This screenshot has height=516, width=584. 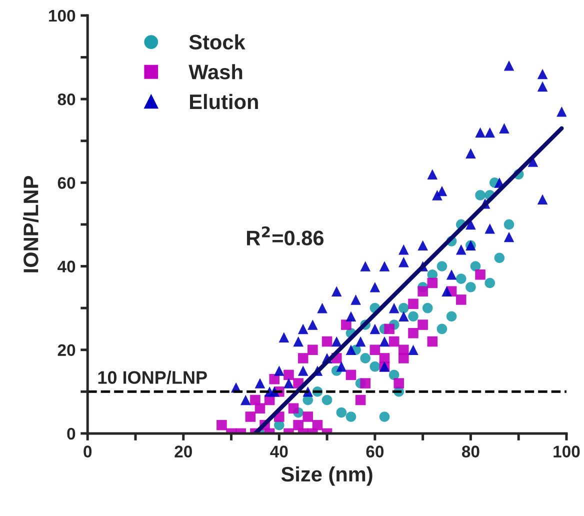 What do you see at coordinates (375, 452) in the screenshot?
I see `x-tick-label: 60` at bounding box center [375, 452].